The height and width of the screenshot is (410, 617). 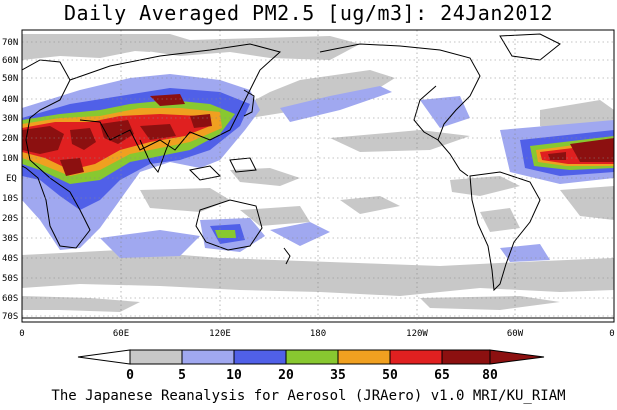 I want to click on lat-label: 20N, so click(x=10, y=139).